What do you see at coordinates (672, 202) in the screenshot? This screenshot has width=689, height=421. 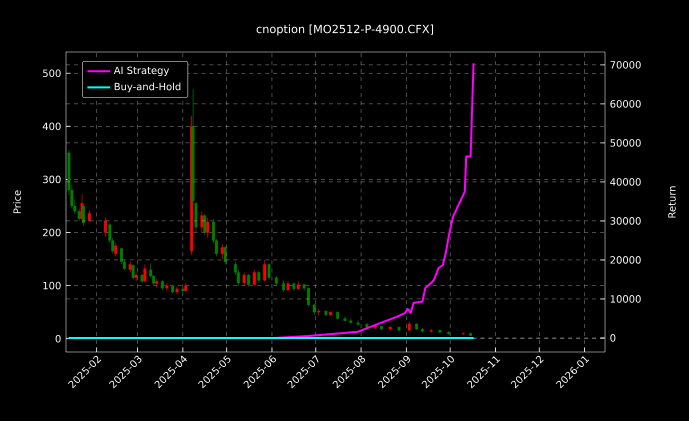 I see `y2-axis-title: Return` at bounding box center [672, 202].